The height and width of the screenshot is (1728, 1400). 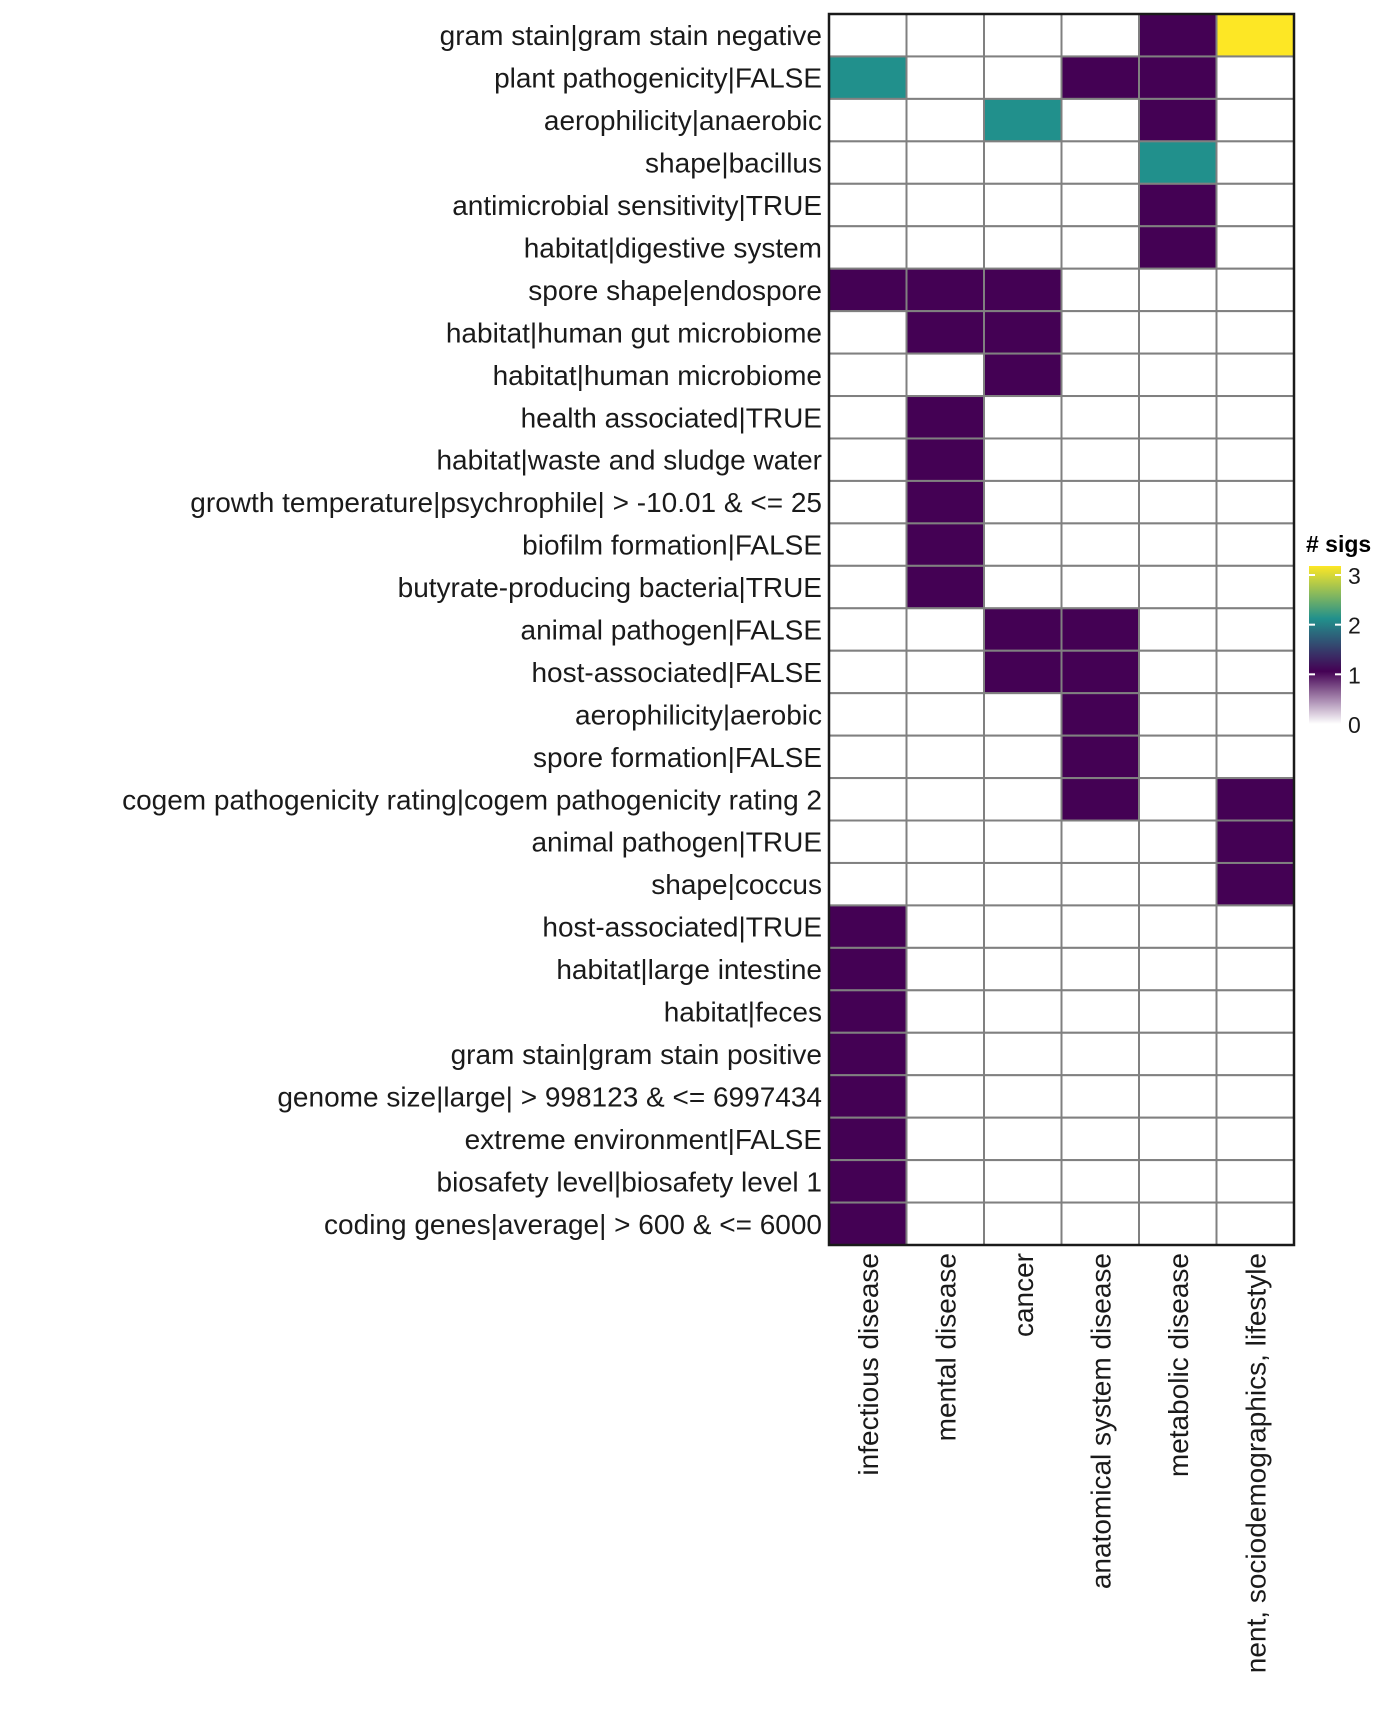 I want to click on y-axis-label: antimicrobial sensitivity|TRUE, so click(x=637, y=205).